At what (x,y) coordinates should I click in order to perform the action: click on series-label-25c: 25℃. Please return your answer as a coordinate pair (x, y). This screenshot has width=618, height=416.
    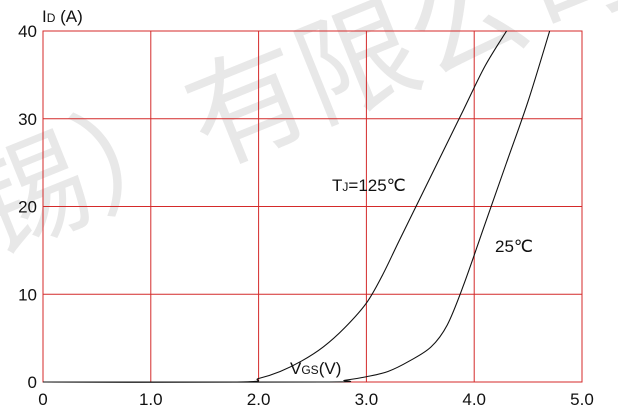
    Looking at the image, I should click on (514, 246).